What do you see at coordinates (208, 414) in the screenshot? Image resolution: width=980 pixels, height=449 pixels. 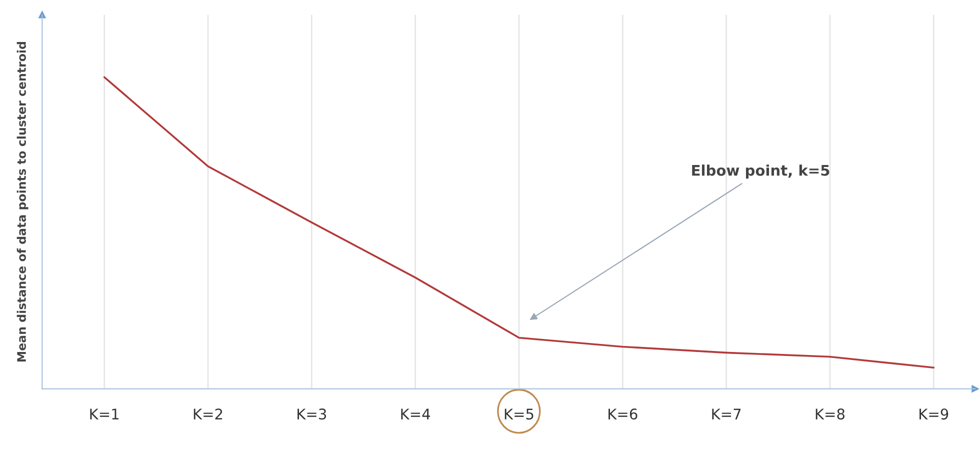 I see `x-tick-label: K=2` at bounding box center [208, 414].